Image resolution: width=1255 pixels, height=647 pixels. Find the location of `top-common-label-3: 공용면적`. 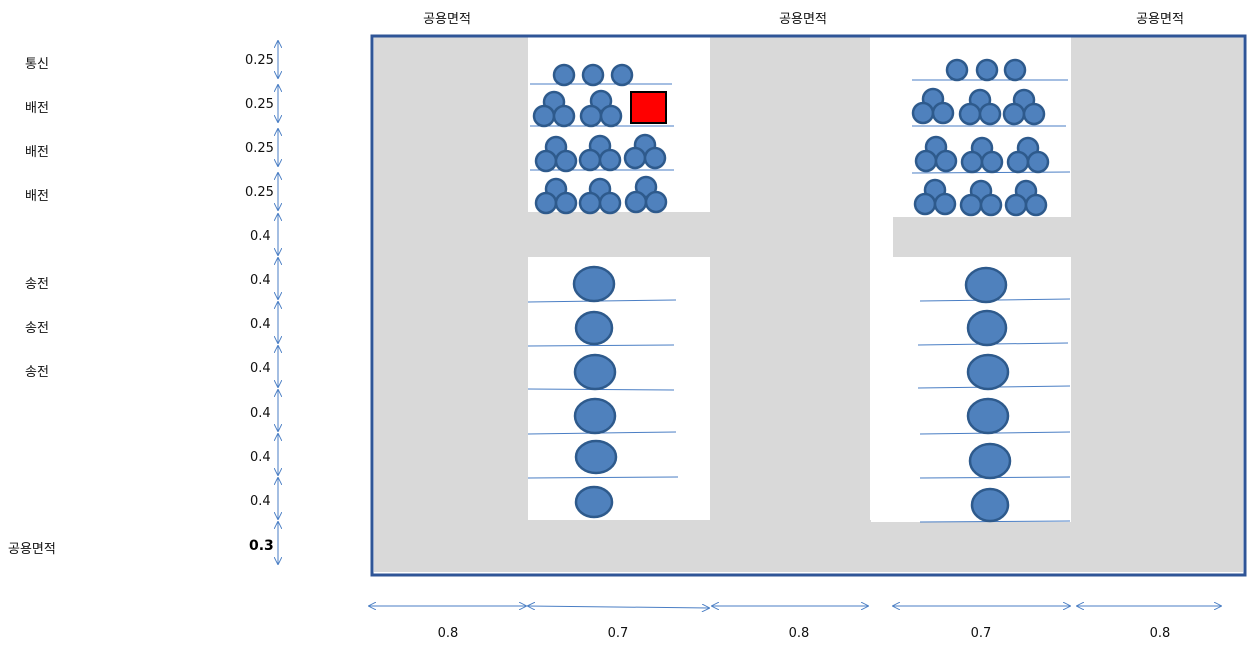

top-common-label-3: 공용면적 is located at coordinates (1160, 19).